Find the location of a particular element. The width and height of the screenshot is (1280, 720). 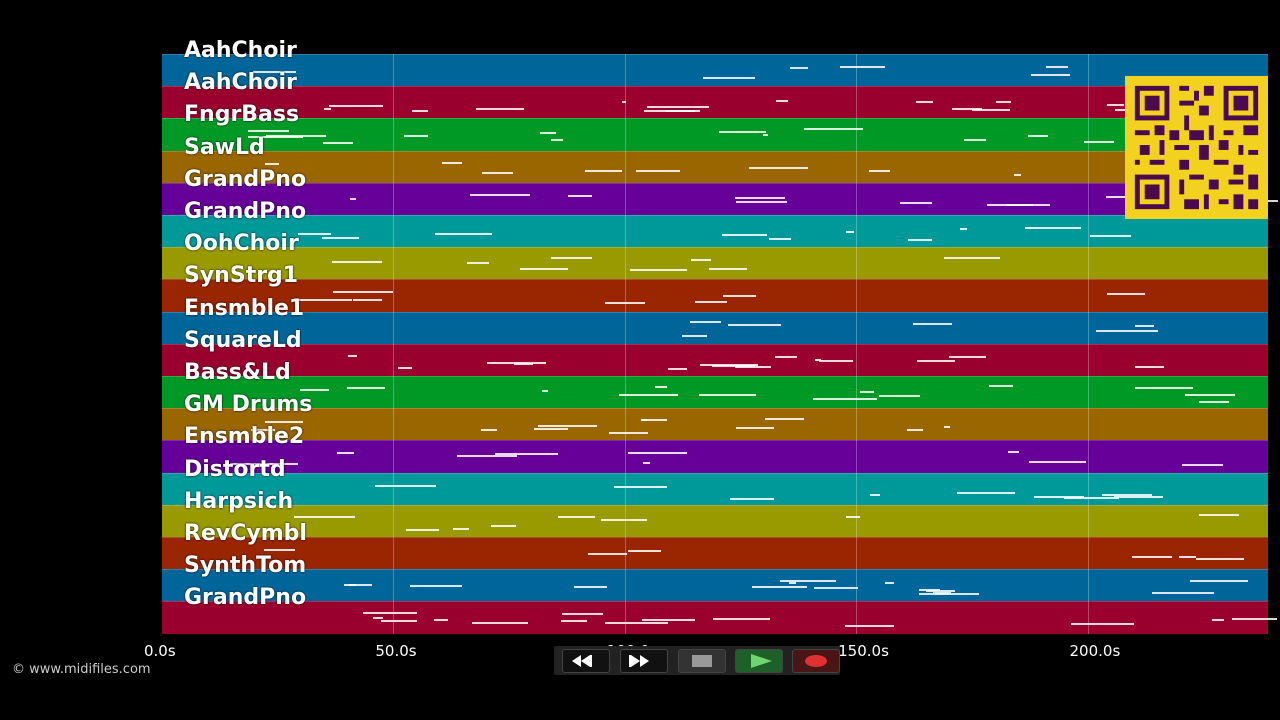

play-button is located at coordinates (759, 661).